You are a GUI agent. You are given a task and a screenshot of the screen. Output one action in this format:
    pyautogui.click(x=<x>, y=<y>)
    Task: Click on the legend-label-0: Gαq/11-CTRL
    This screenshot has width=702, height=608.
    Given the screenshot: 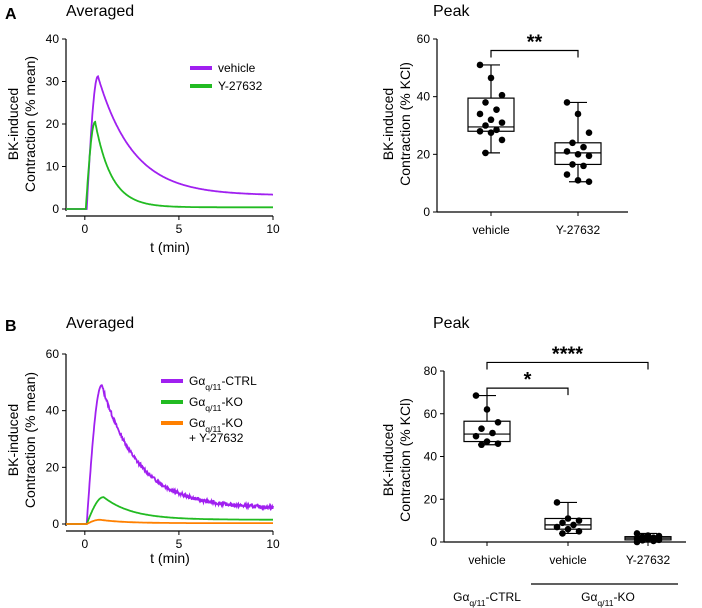 What is the action you would take?
    pyautogui.click(x=223, y=383)
    